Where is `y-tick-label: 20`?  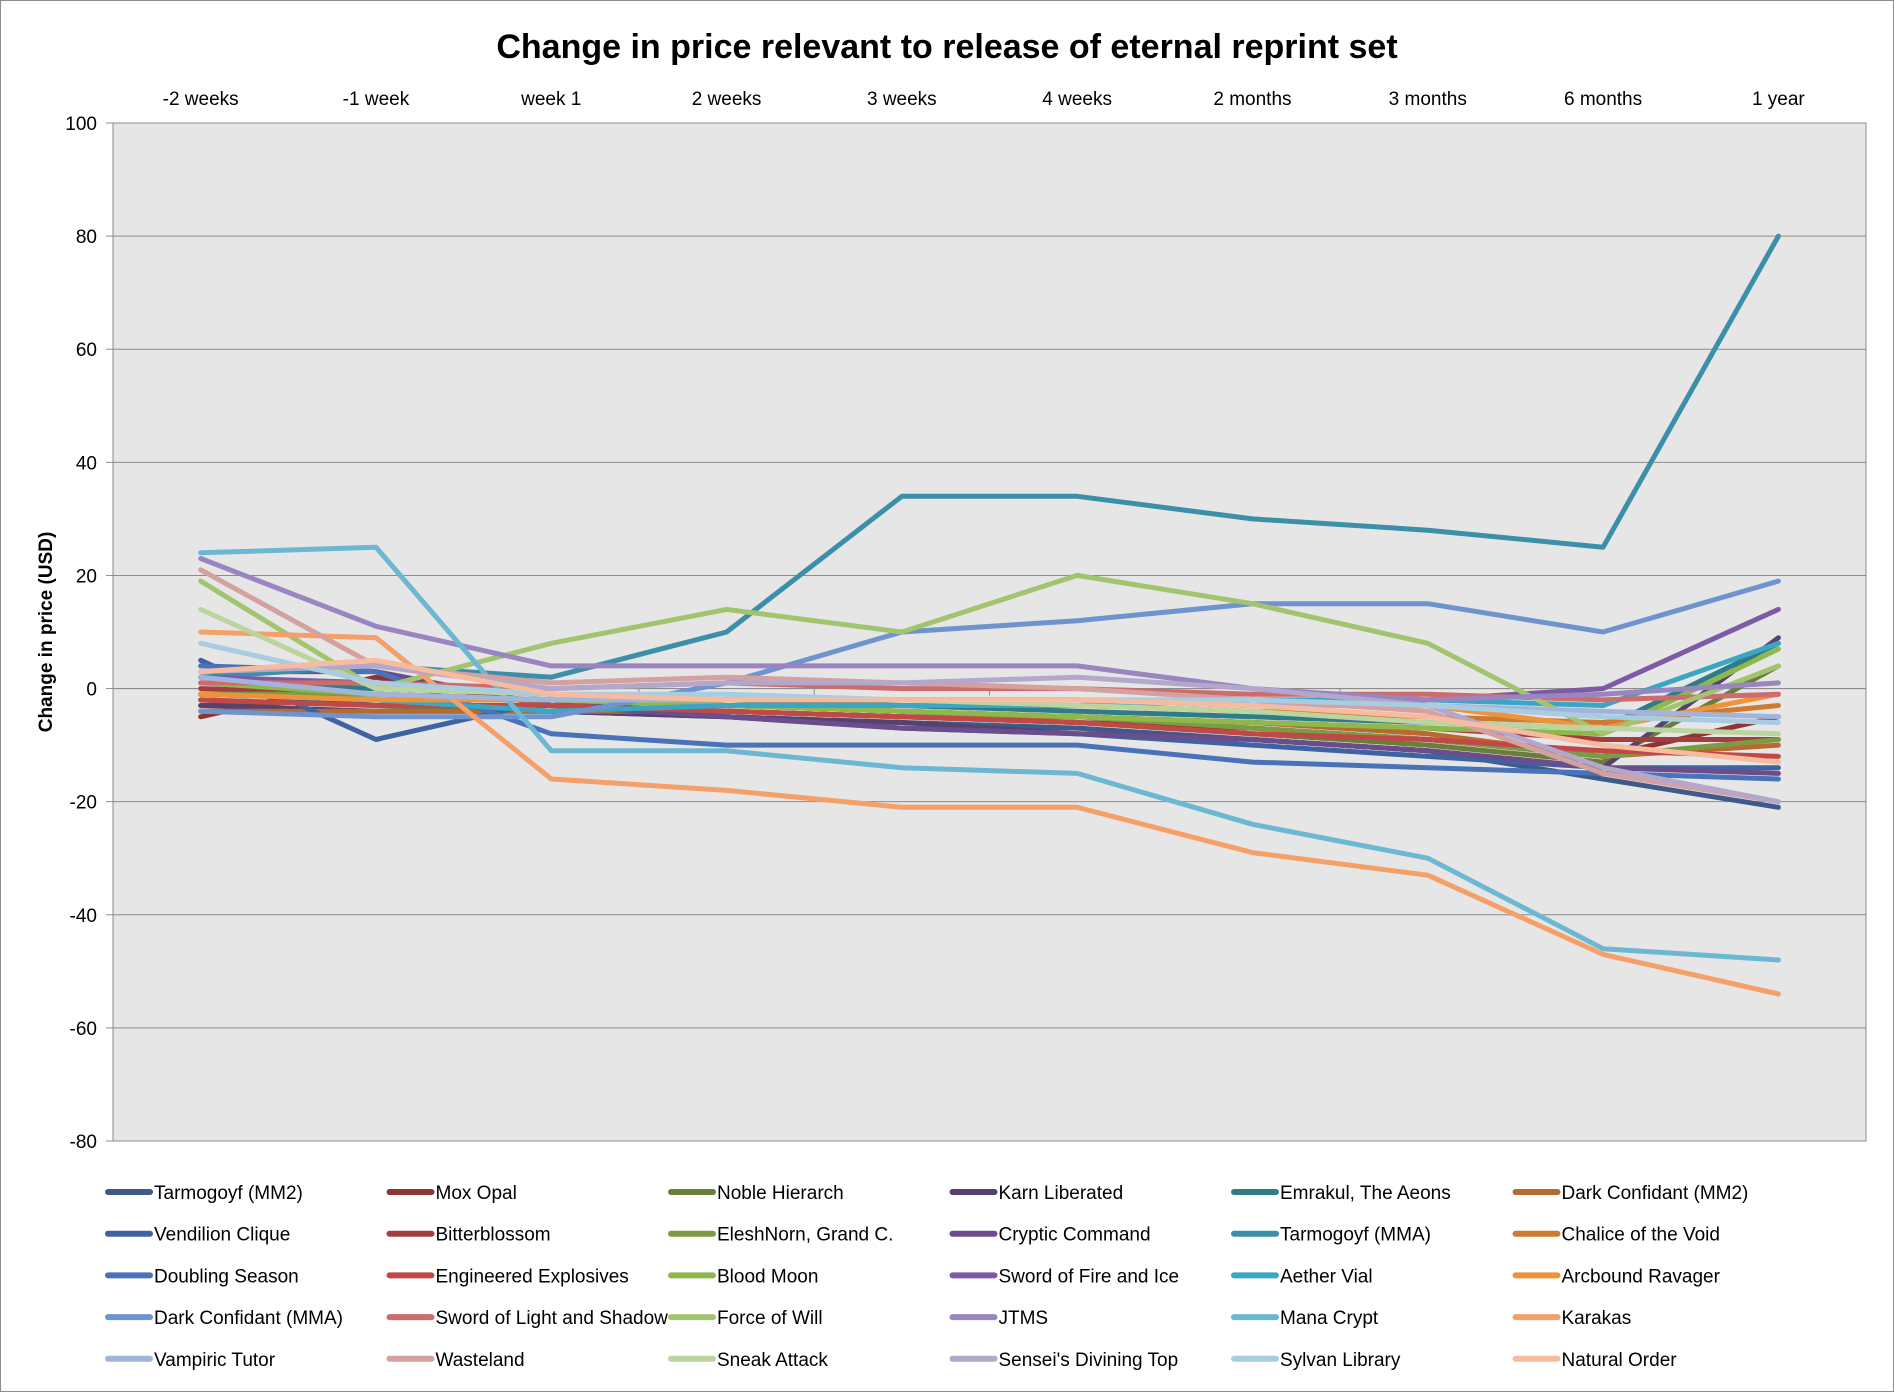
y-tick-label: 20 is located at coordinates (86, 576).